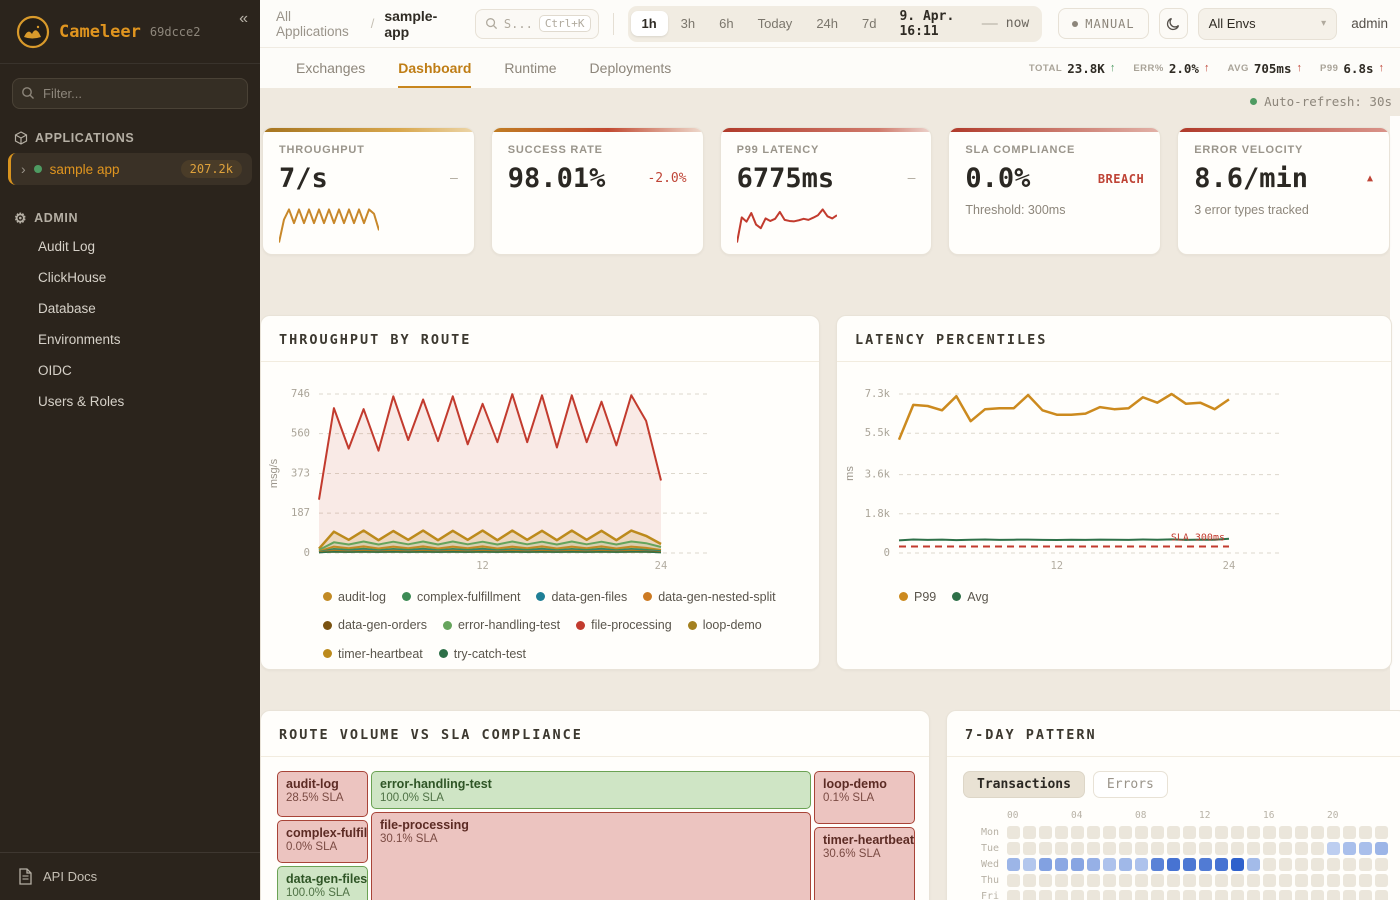 The height and width of the screenshot is (900, 1400). What do you see at coordinates (927, 23) in the screenshot?
I see `time-range-start: 9. Apr. 16:11` at bounding box center [927, 23].